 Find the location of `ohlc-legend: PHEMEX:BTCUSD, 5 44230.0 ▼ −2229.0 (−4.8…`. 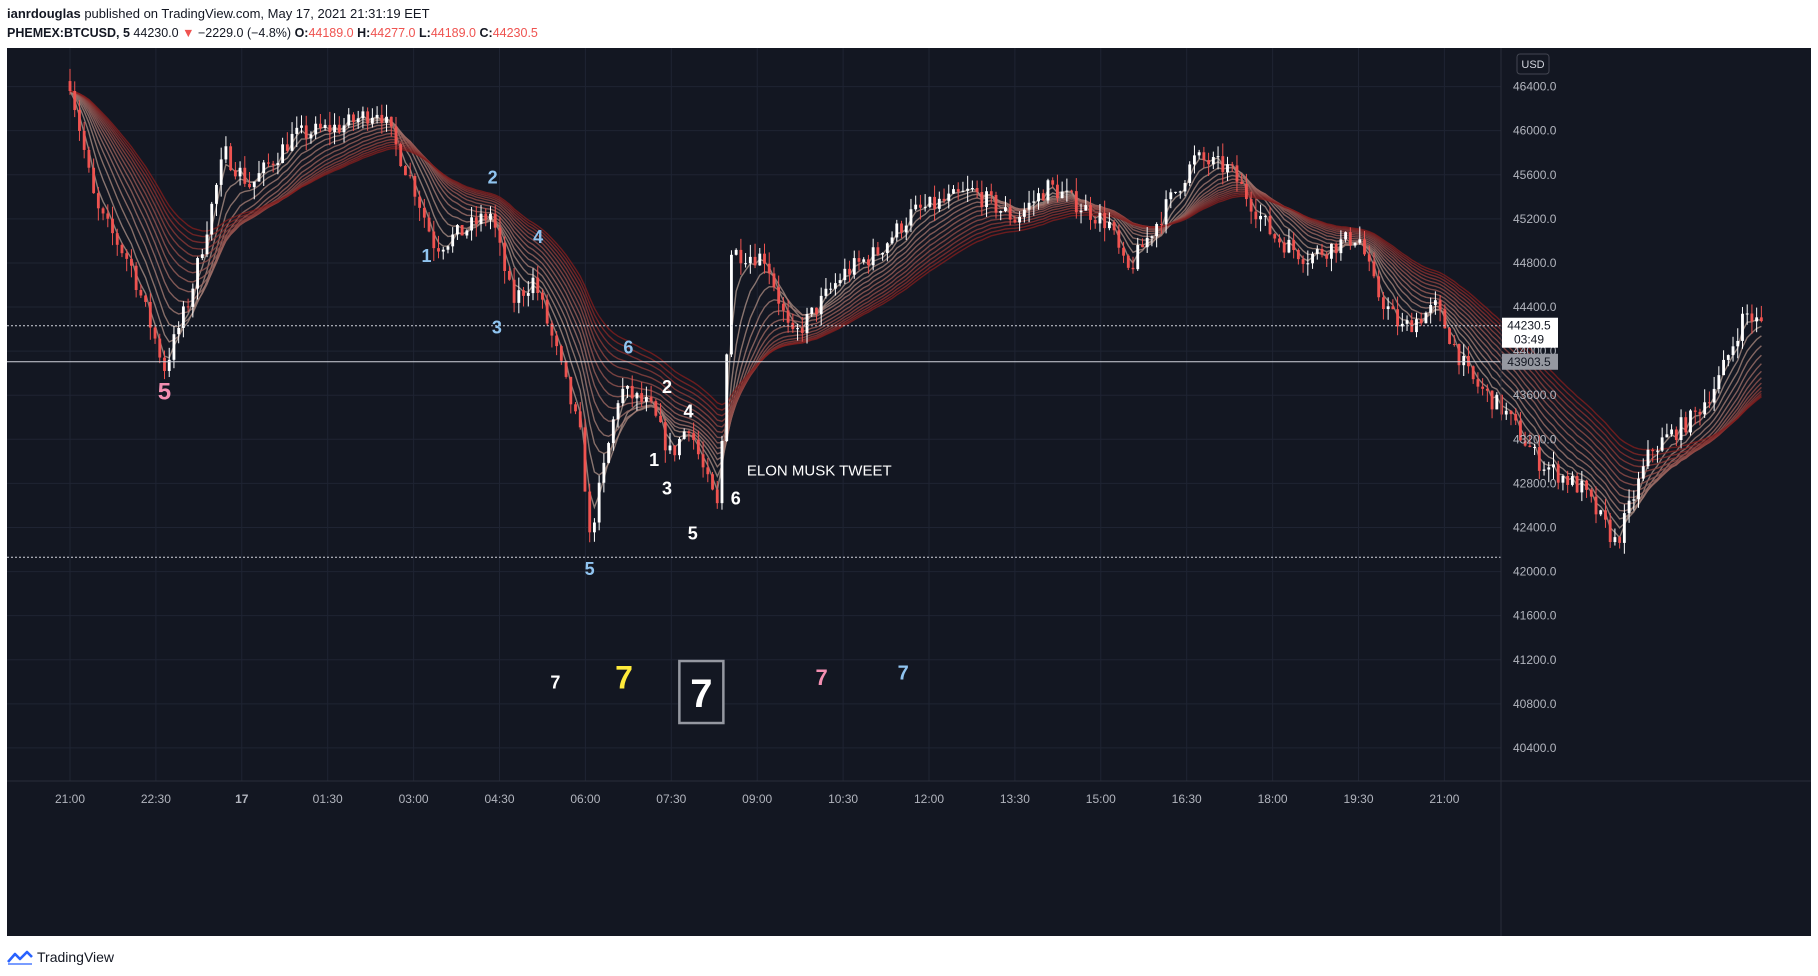

ohlc-legend: PHEMEX:BTCUSD, 5 44230.0 ▼ −2229.0 (−4.8… is located at coordinates (272, 33).